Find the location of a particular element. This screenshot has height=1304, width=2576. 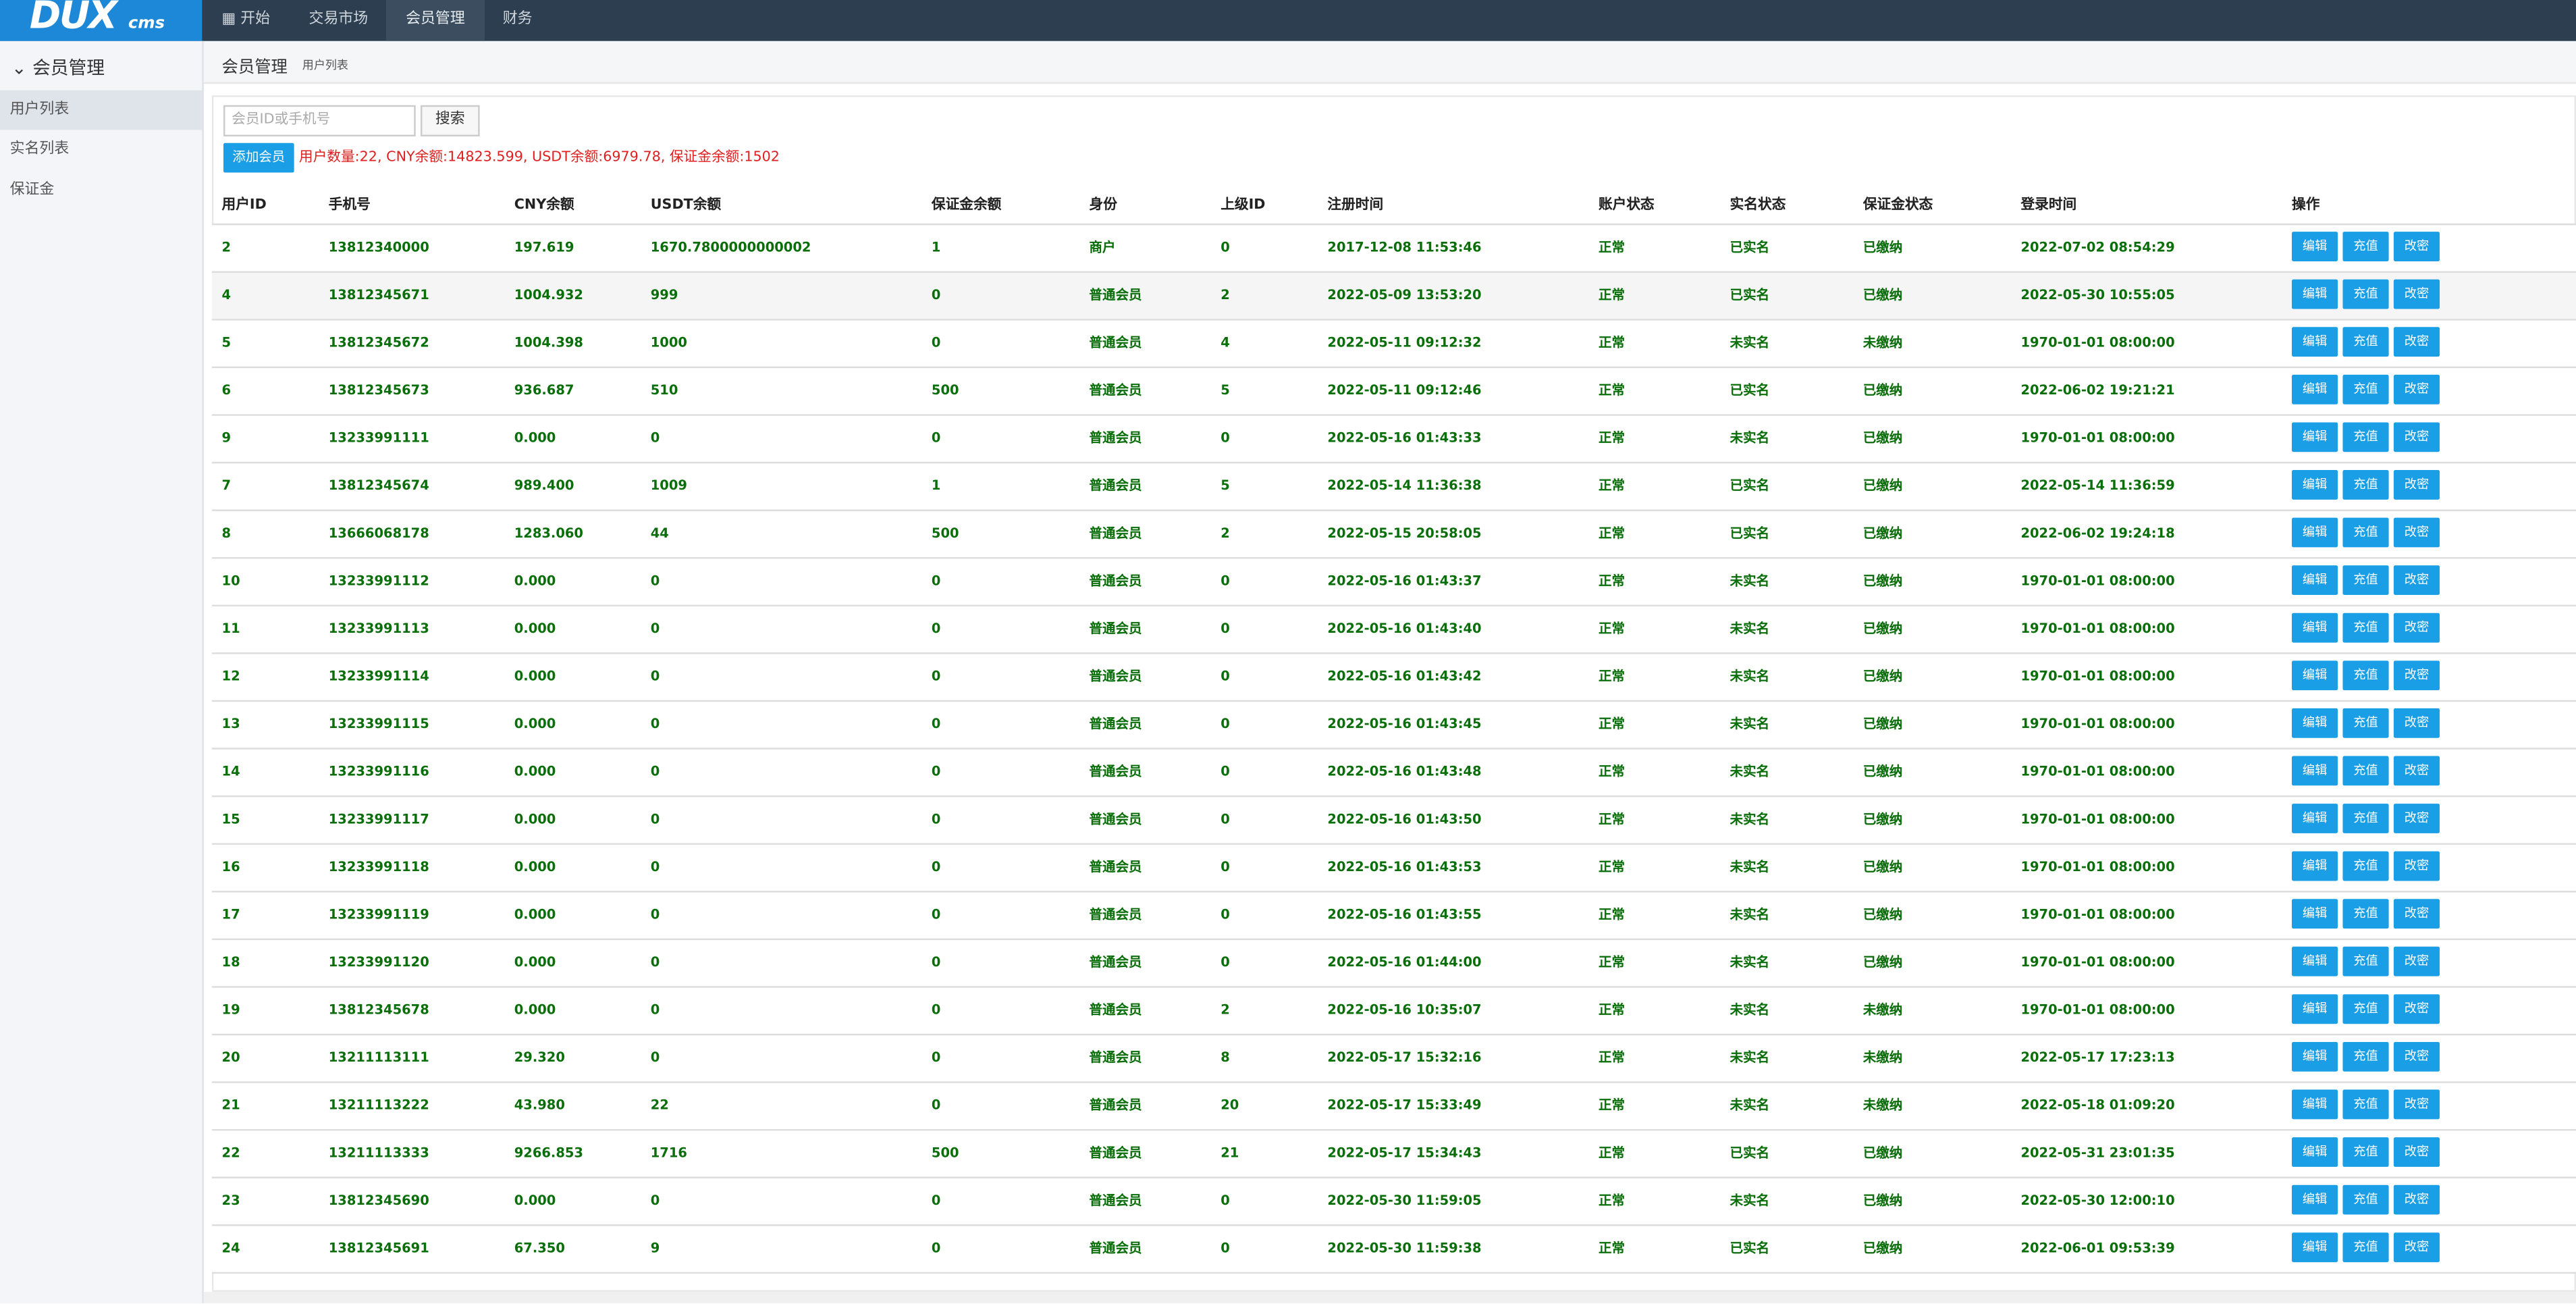

nav-item: ▦ 开始 is located at coordinates (246, 19).